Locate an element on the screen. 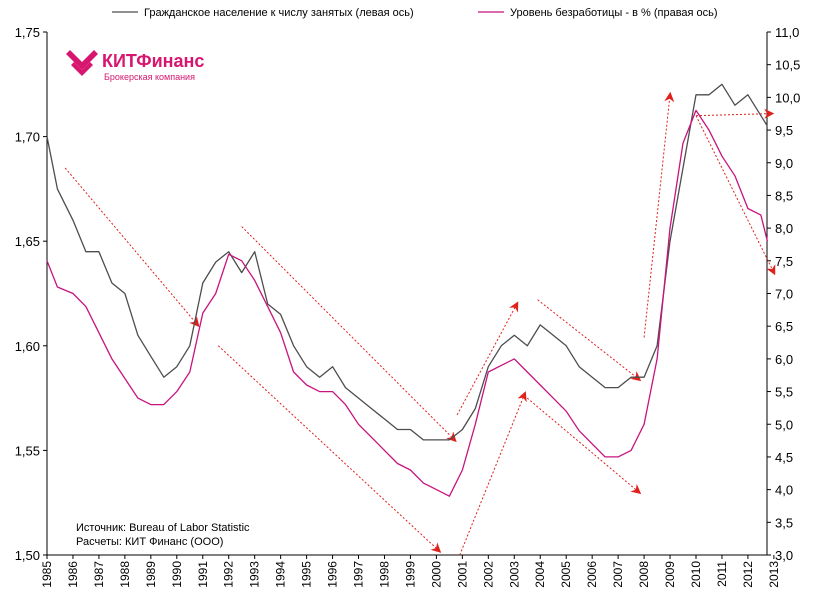  x-tick-label: 1990 is located at coordinates (177, 574).